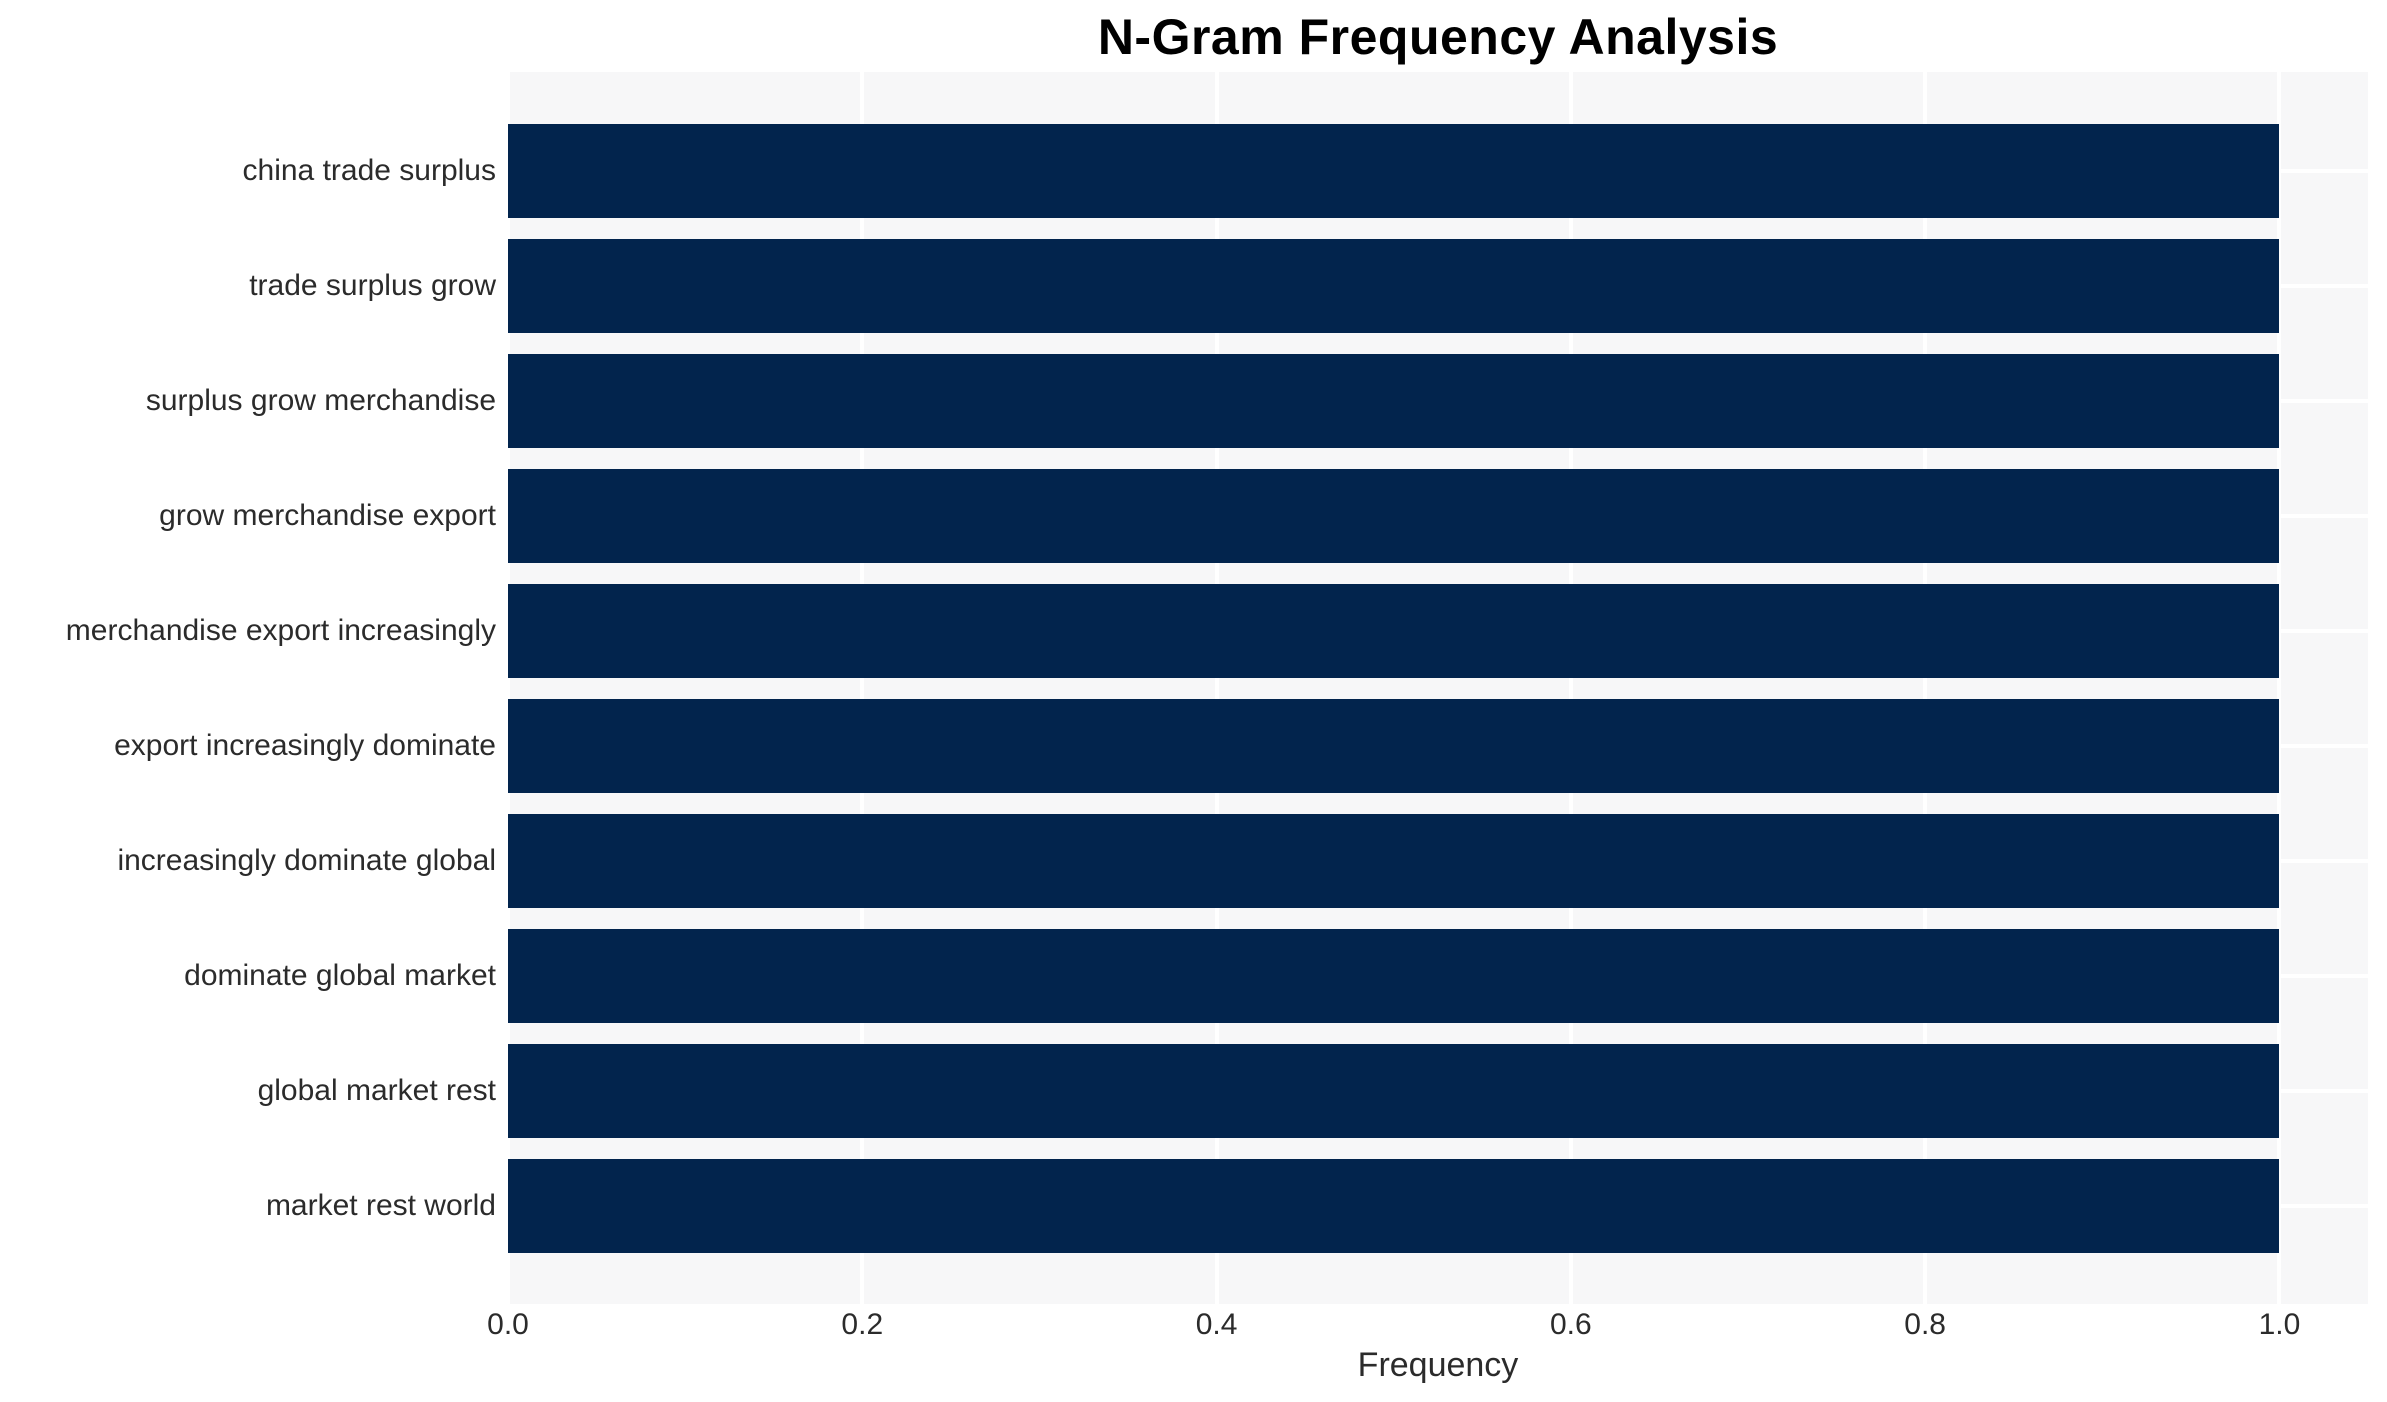 The width and height of the screenshot is (2387, 1402). What do you see at coordinates (1925, 1324) in the screenshot?
I see `x-tick-label: 0.8` at bounding box center [1925, 1324].